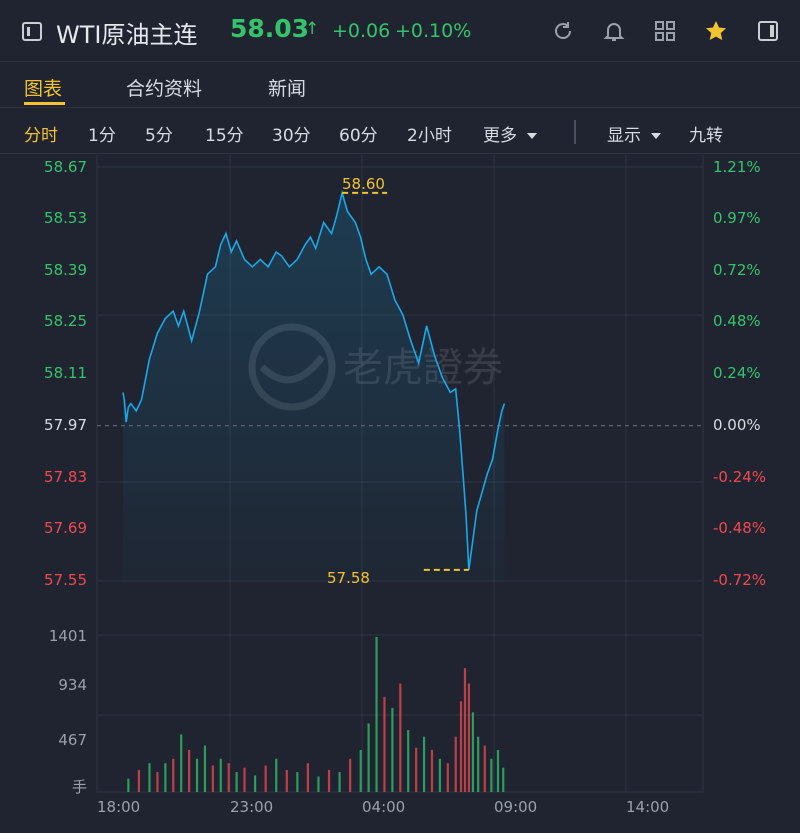 Image resolution: width=800 pixels, height=833 pixels. Describe the element at coordinates (270, 28) in the screenshot. I see `last-price: 58.03` at that location.